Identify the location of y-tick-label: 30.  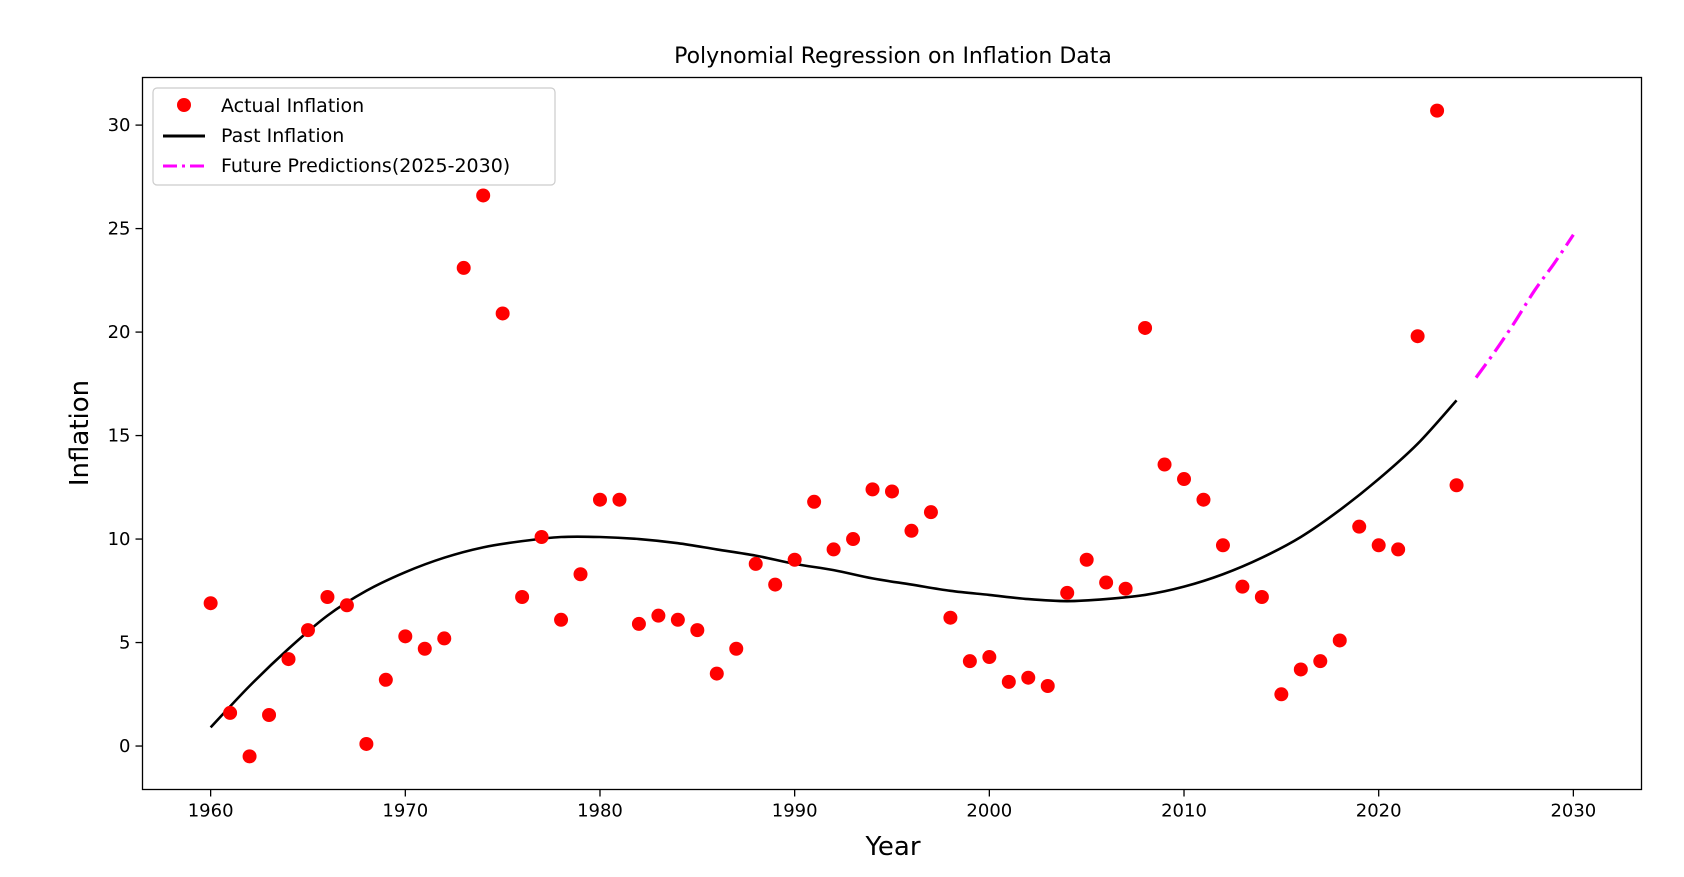
(119, 125).